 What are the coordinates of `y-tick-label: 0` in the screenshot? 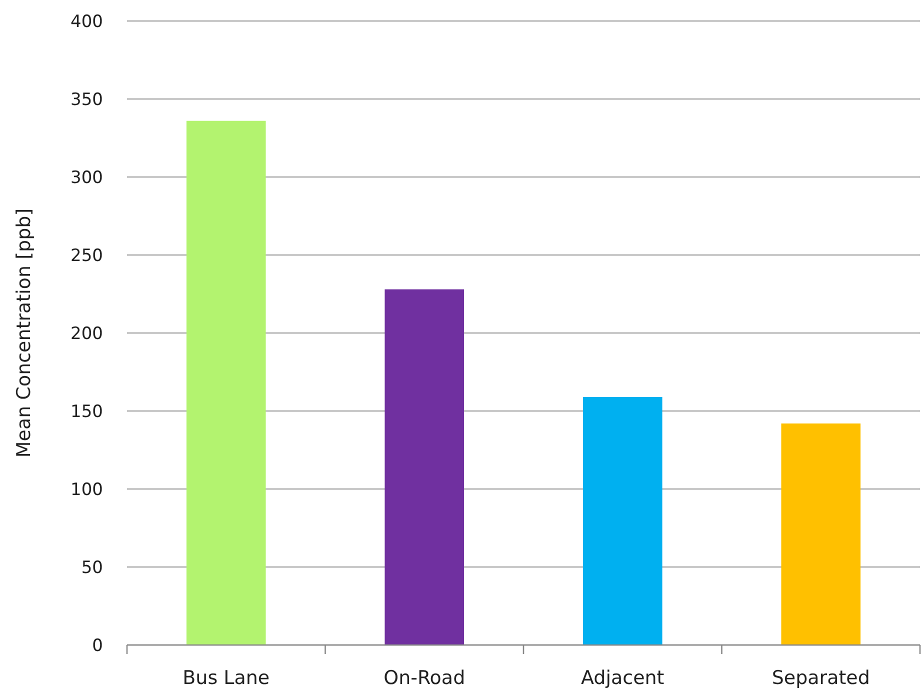 It's located at (97, 646).